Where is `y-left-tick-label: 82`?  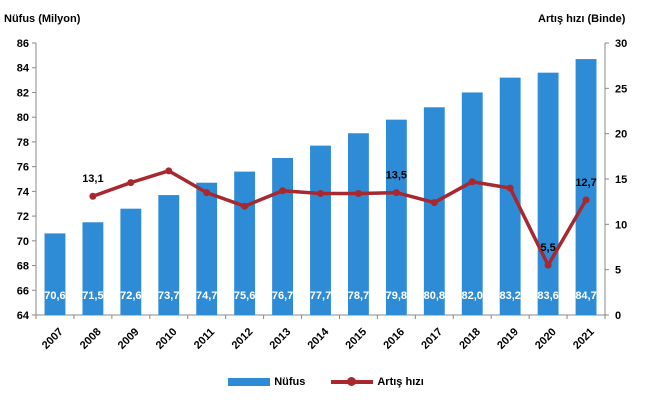
y-left-tick-label: 82 is located at coordinates (23, 93).